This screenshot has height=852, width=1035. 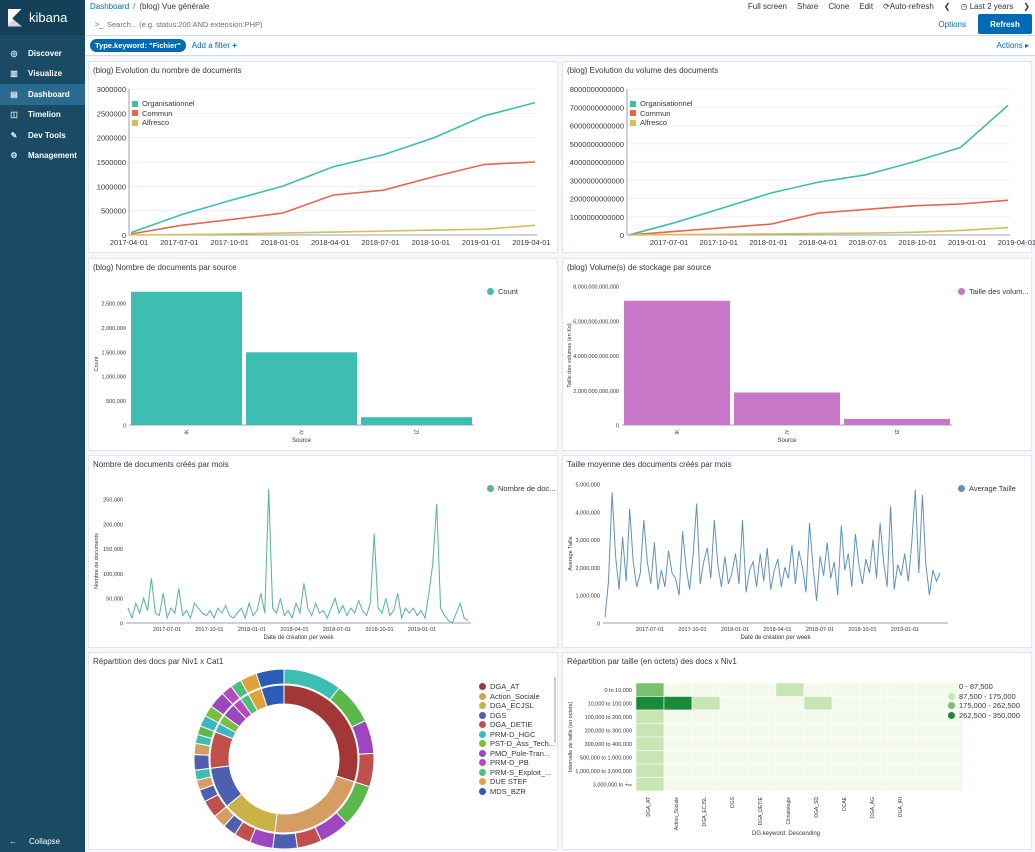 I want to click on nav-management: ⚙ Management, so click(x=42, y=156).